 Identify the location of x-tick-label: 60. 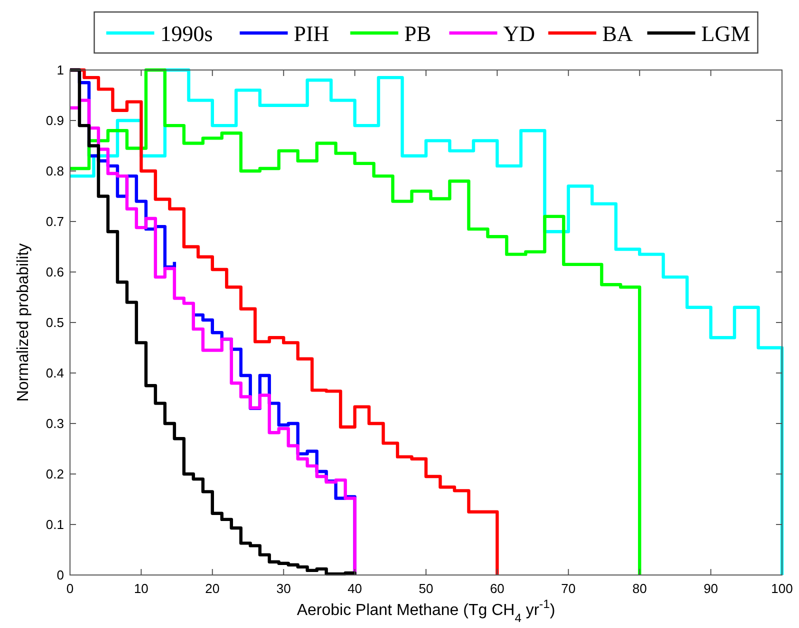
(497, 588).